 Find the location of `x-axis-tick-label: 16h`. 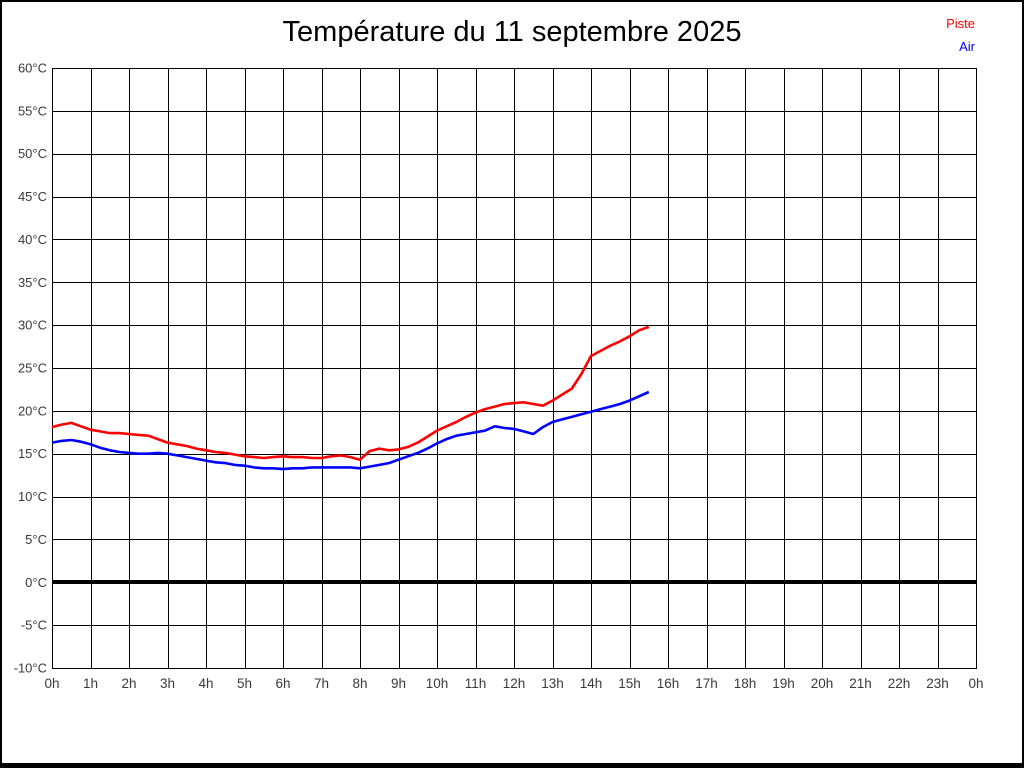

x-axis-tick-label: 16h is located at coordinates (668, 683).